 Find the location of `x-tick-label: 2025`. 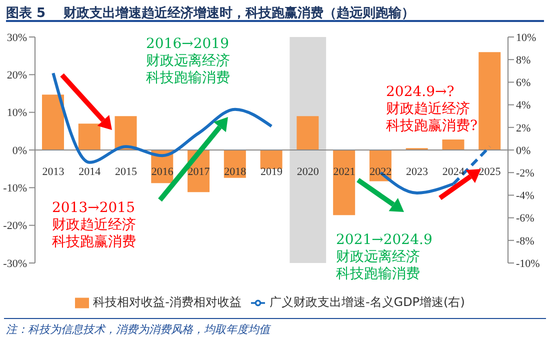

x-tick-label: 2025 is located at coordinates (490, 172).